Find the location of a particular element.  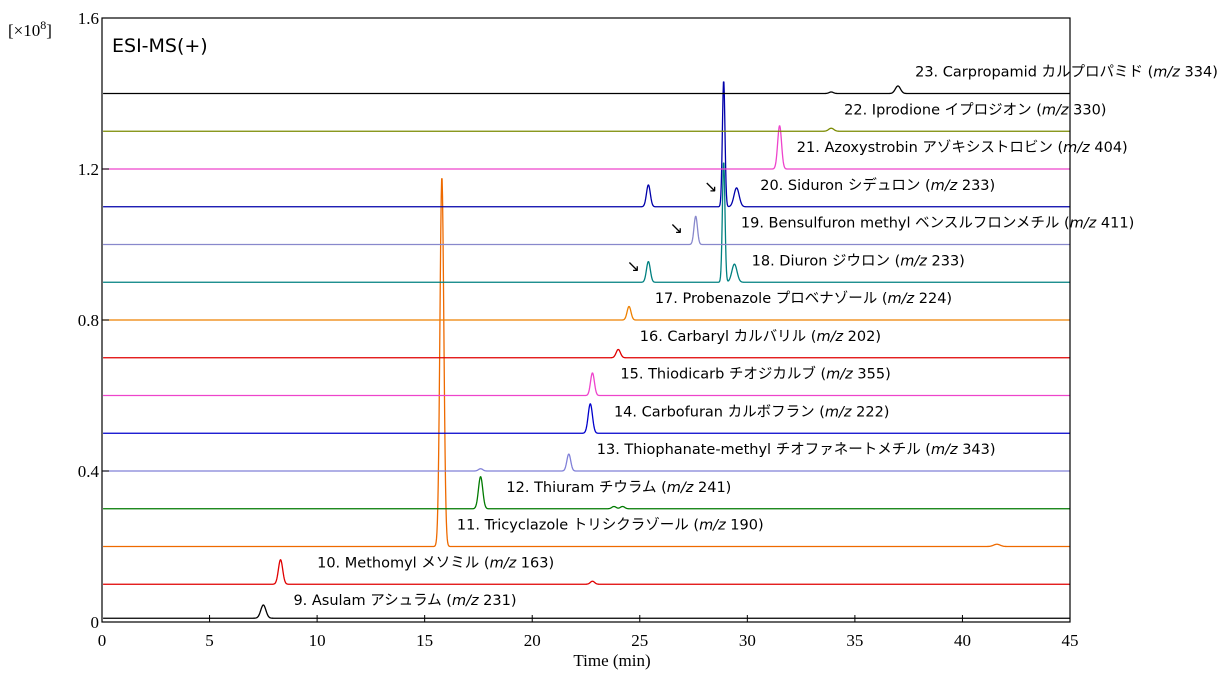

y-axis-multiplier-exp: 8 is located at coordinates (43, 25).